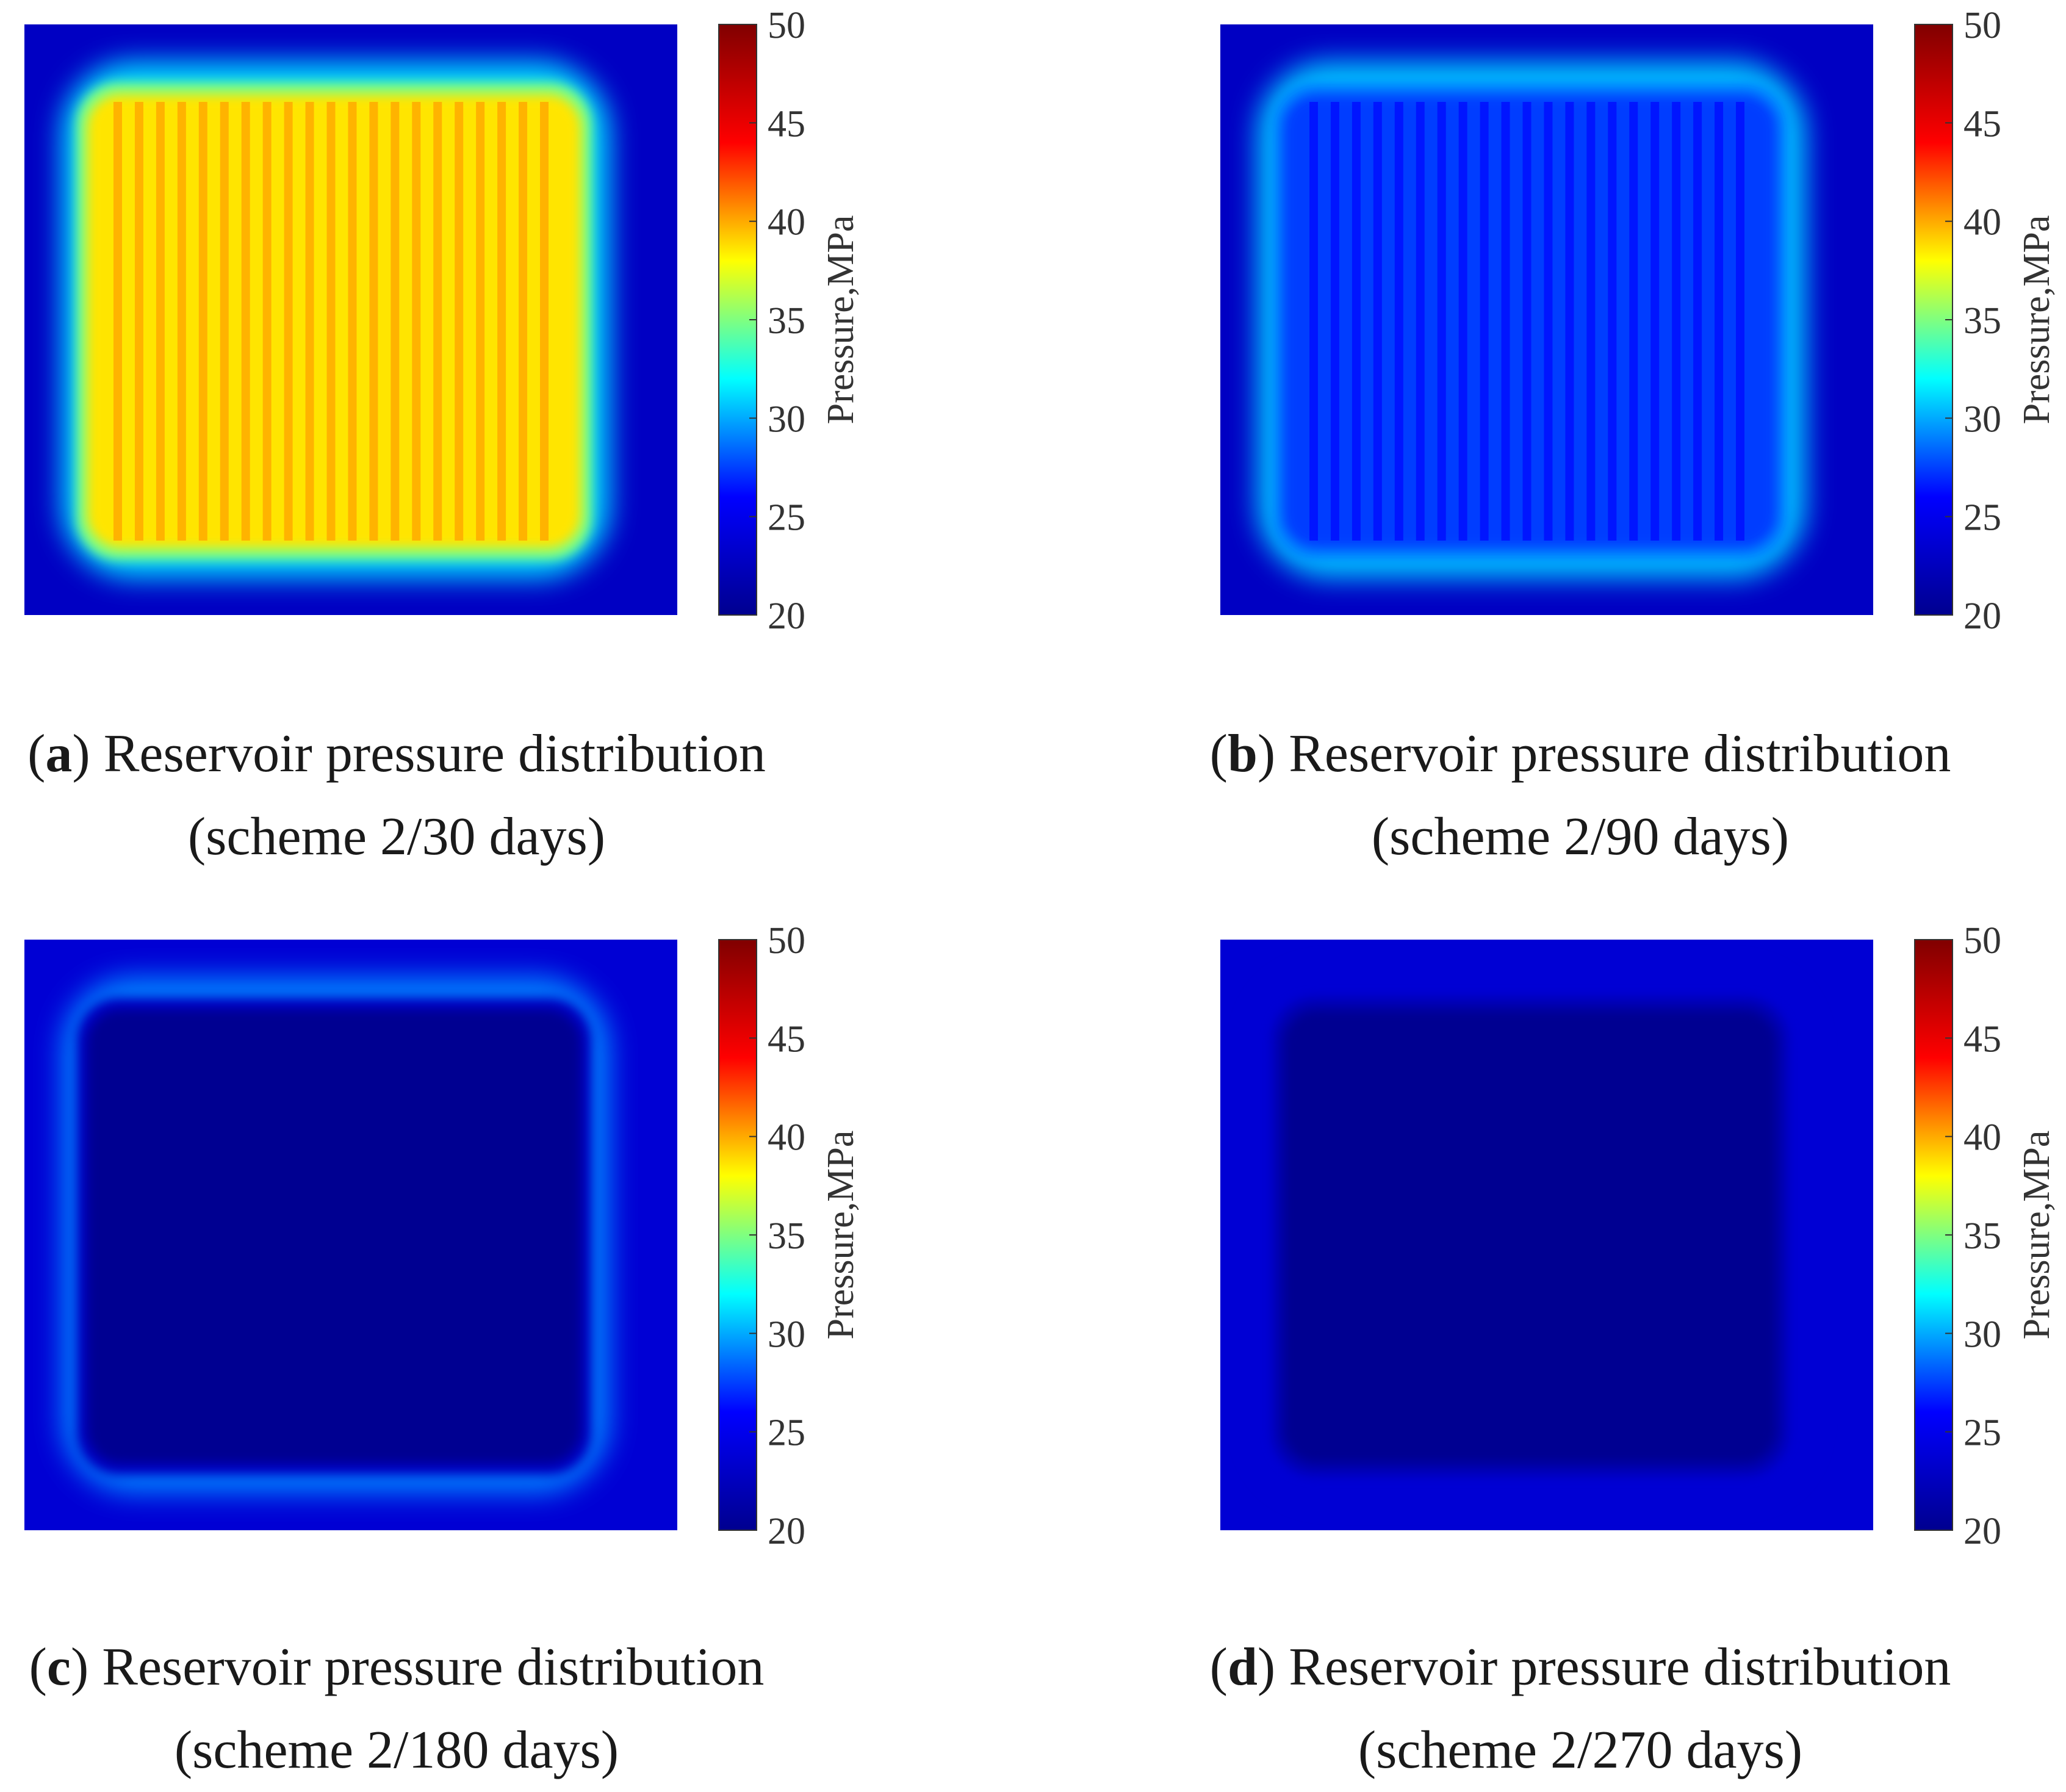  I want to click on caption-a-title: Reservoir pressure distribution, so click(435, 753).